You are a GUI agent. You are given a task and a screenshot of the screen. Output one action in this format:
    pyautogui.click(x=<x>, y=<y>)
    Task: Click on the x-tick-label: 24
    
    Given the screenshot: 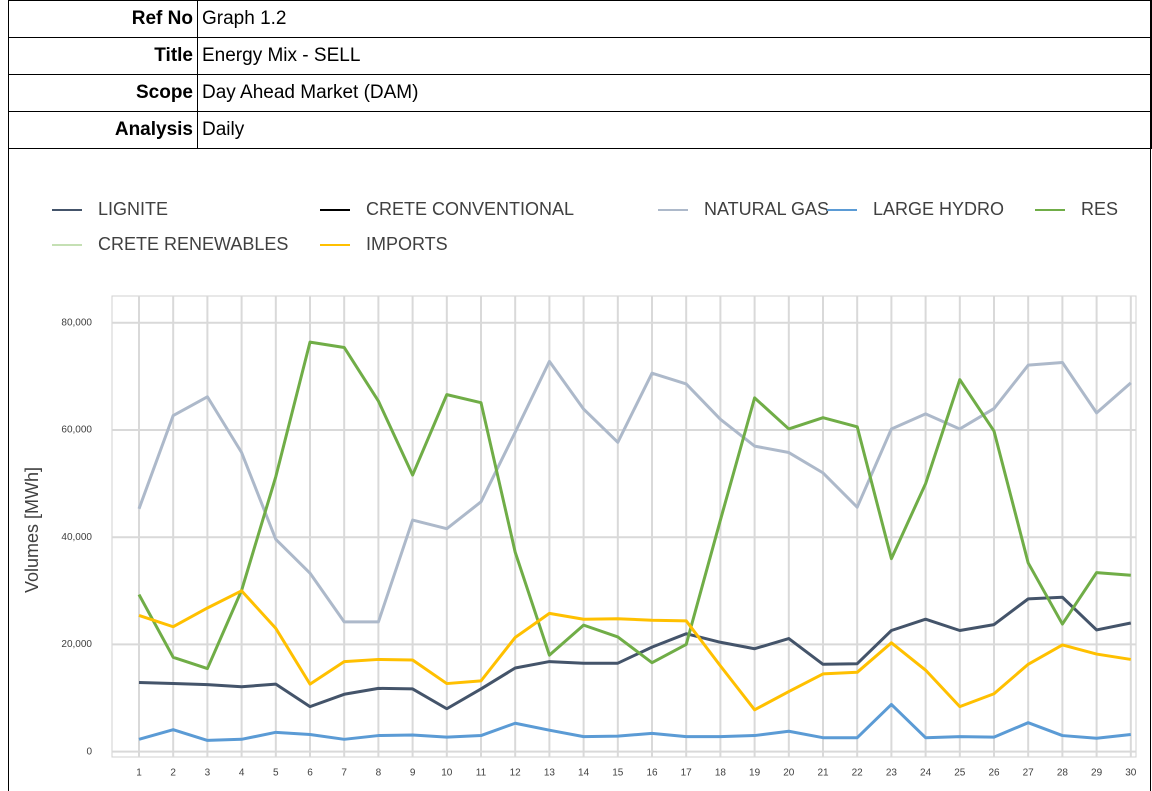 What is the action you would take?
    pyautogui.click(x=926, y=773)
    